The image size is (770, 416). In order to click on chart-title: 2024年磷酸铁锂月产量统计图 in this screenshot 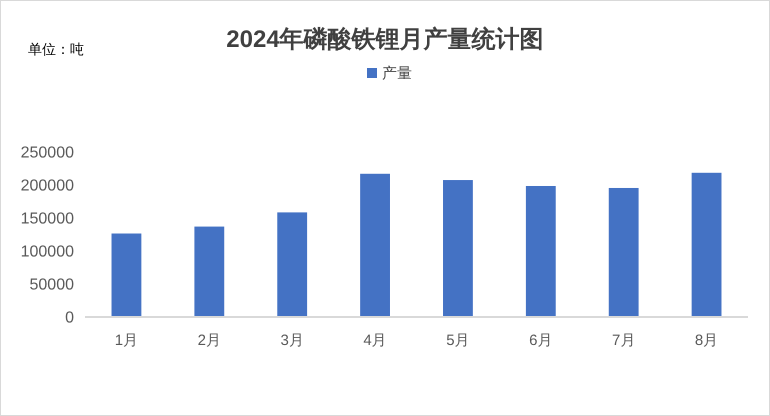, I will do `click(385, 39)`.